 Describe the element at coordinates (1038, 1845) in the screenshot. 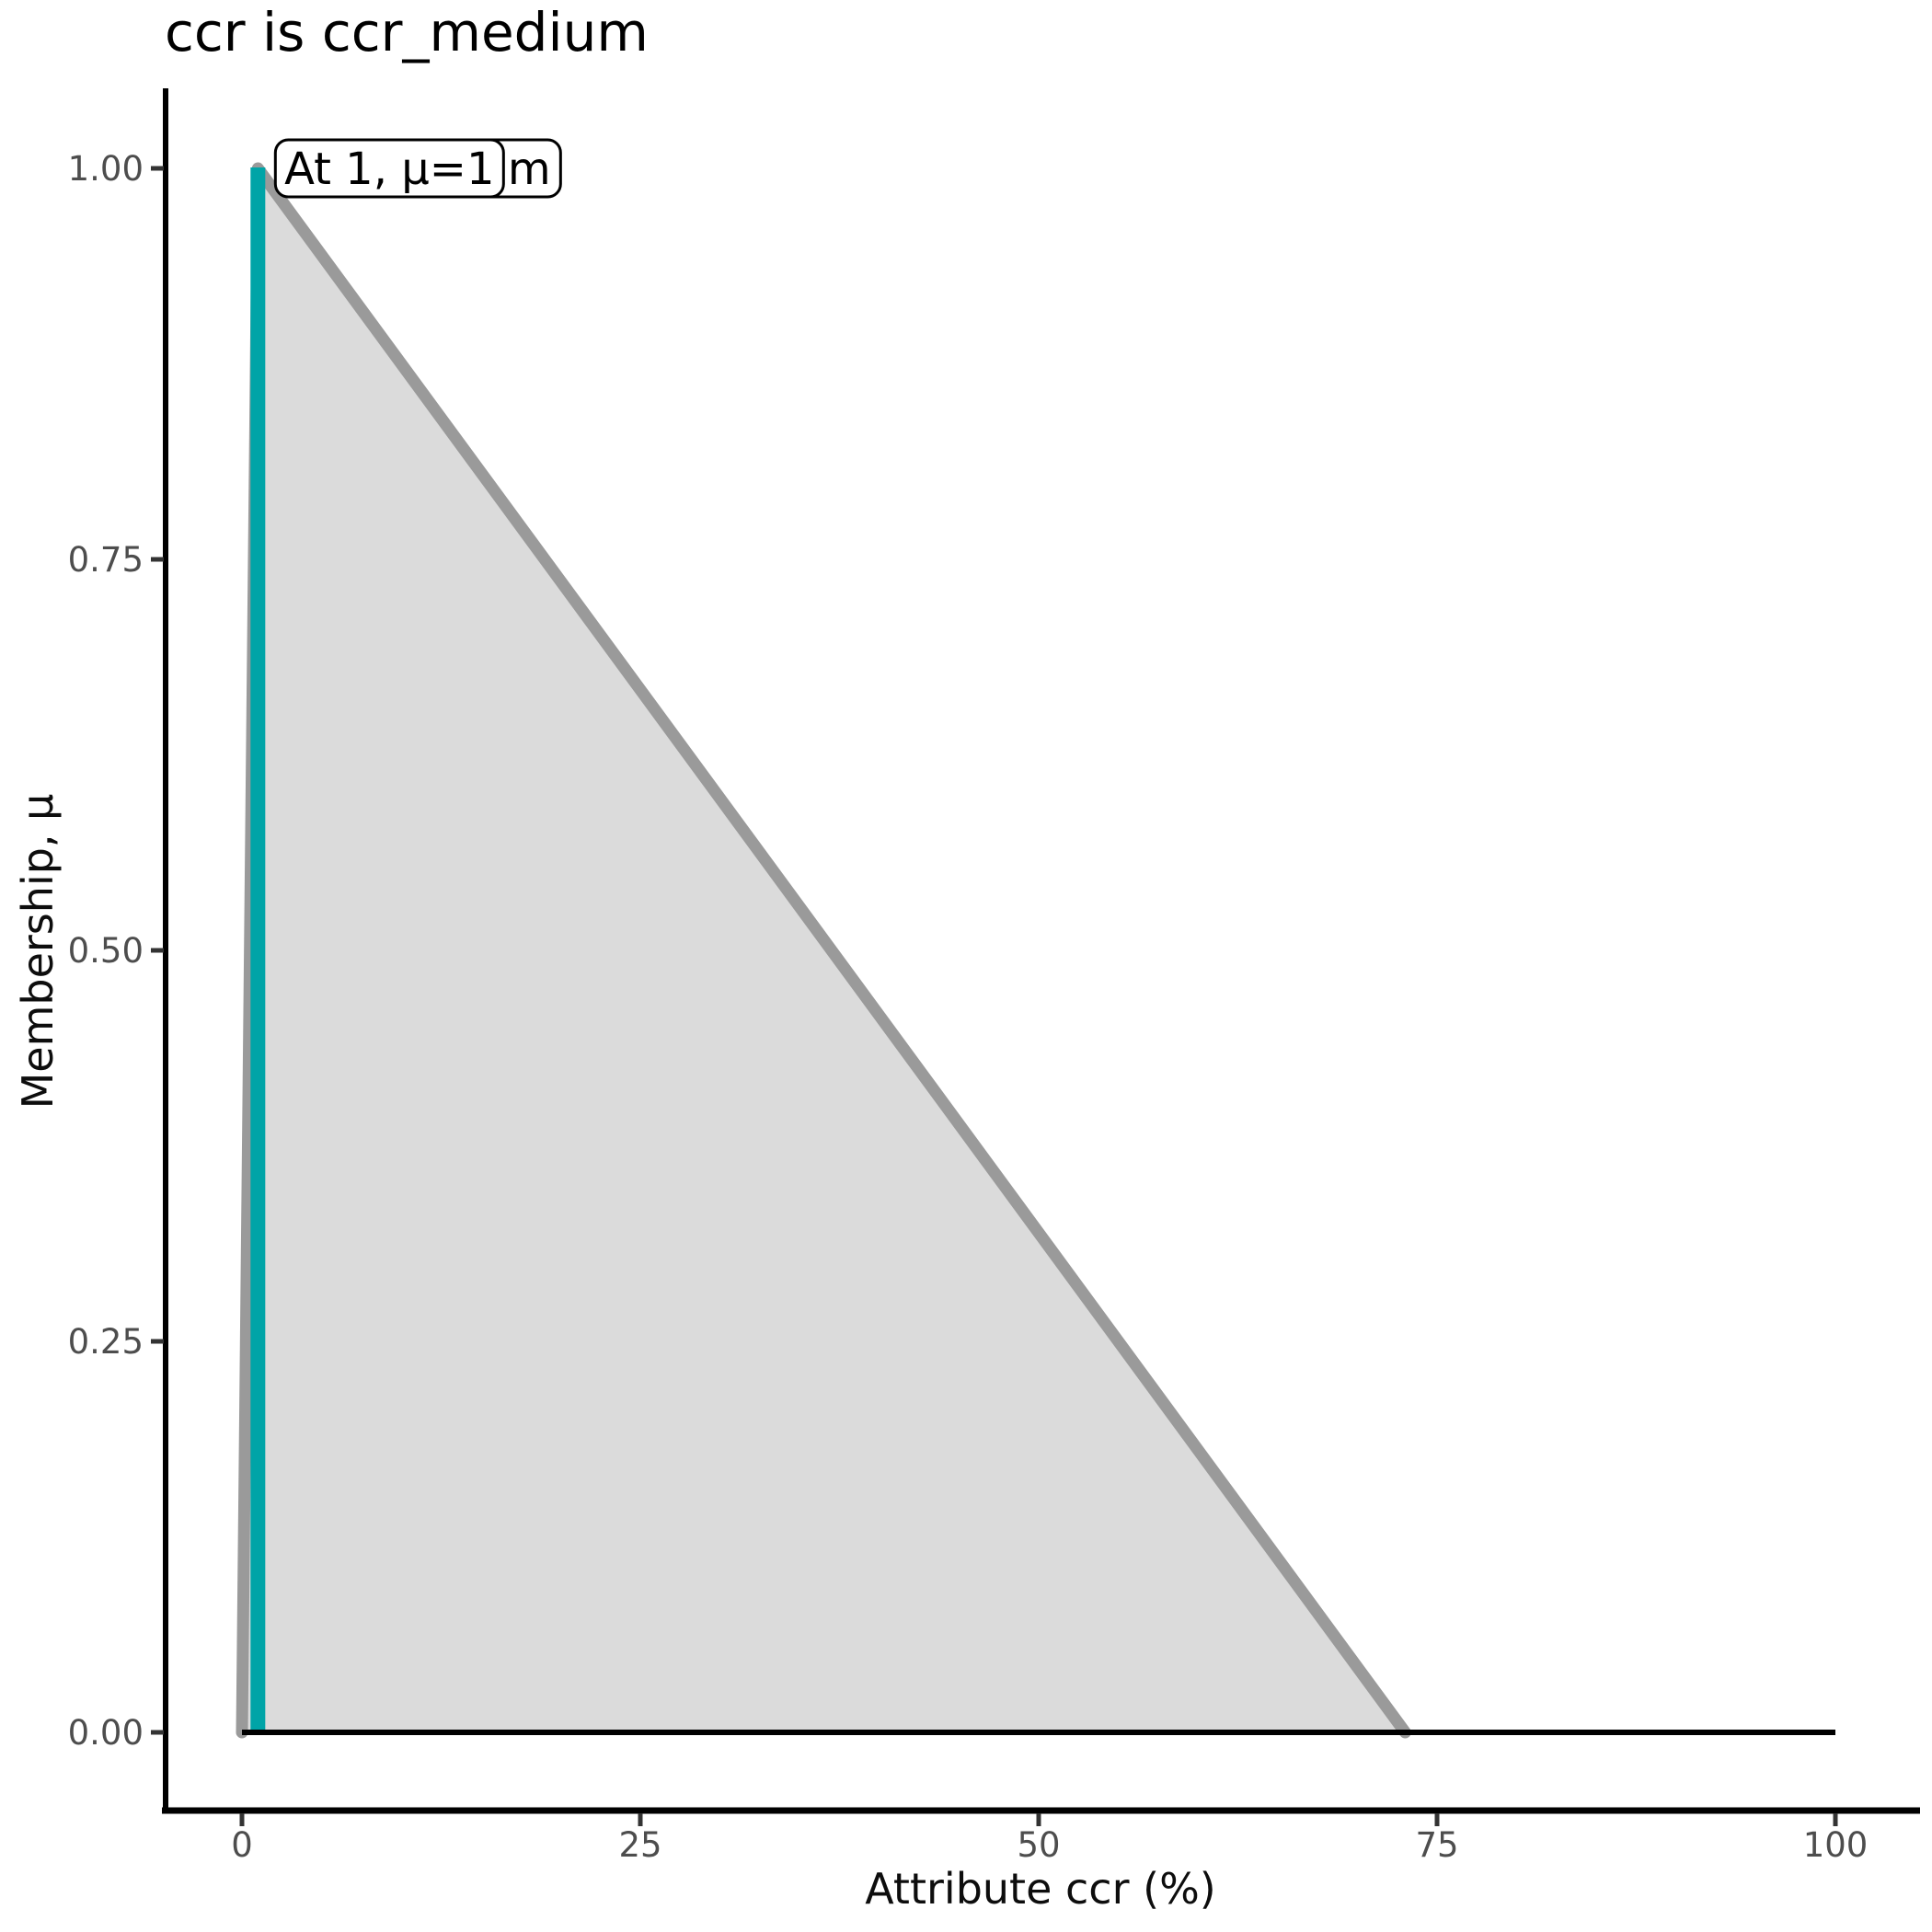

I see `x-tick-label: 50` at that location.